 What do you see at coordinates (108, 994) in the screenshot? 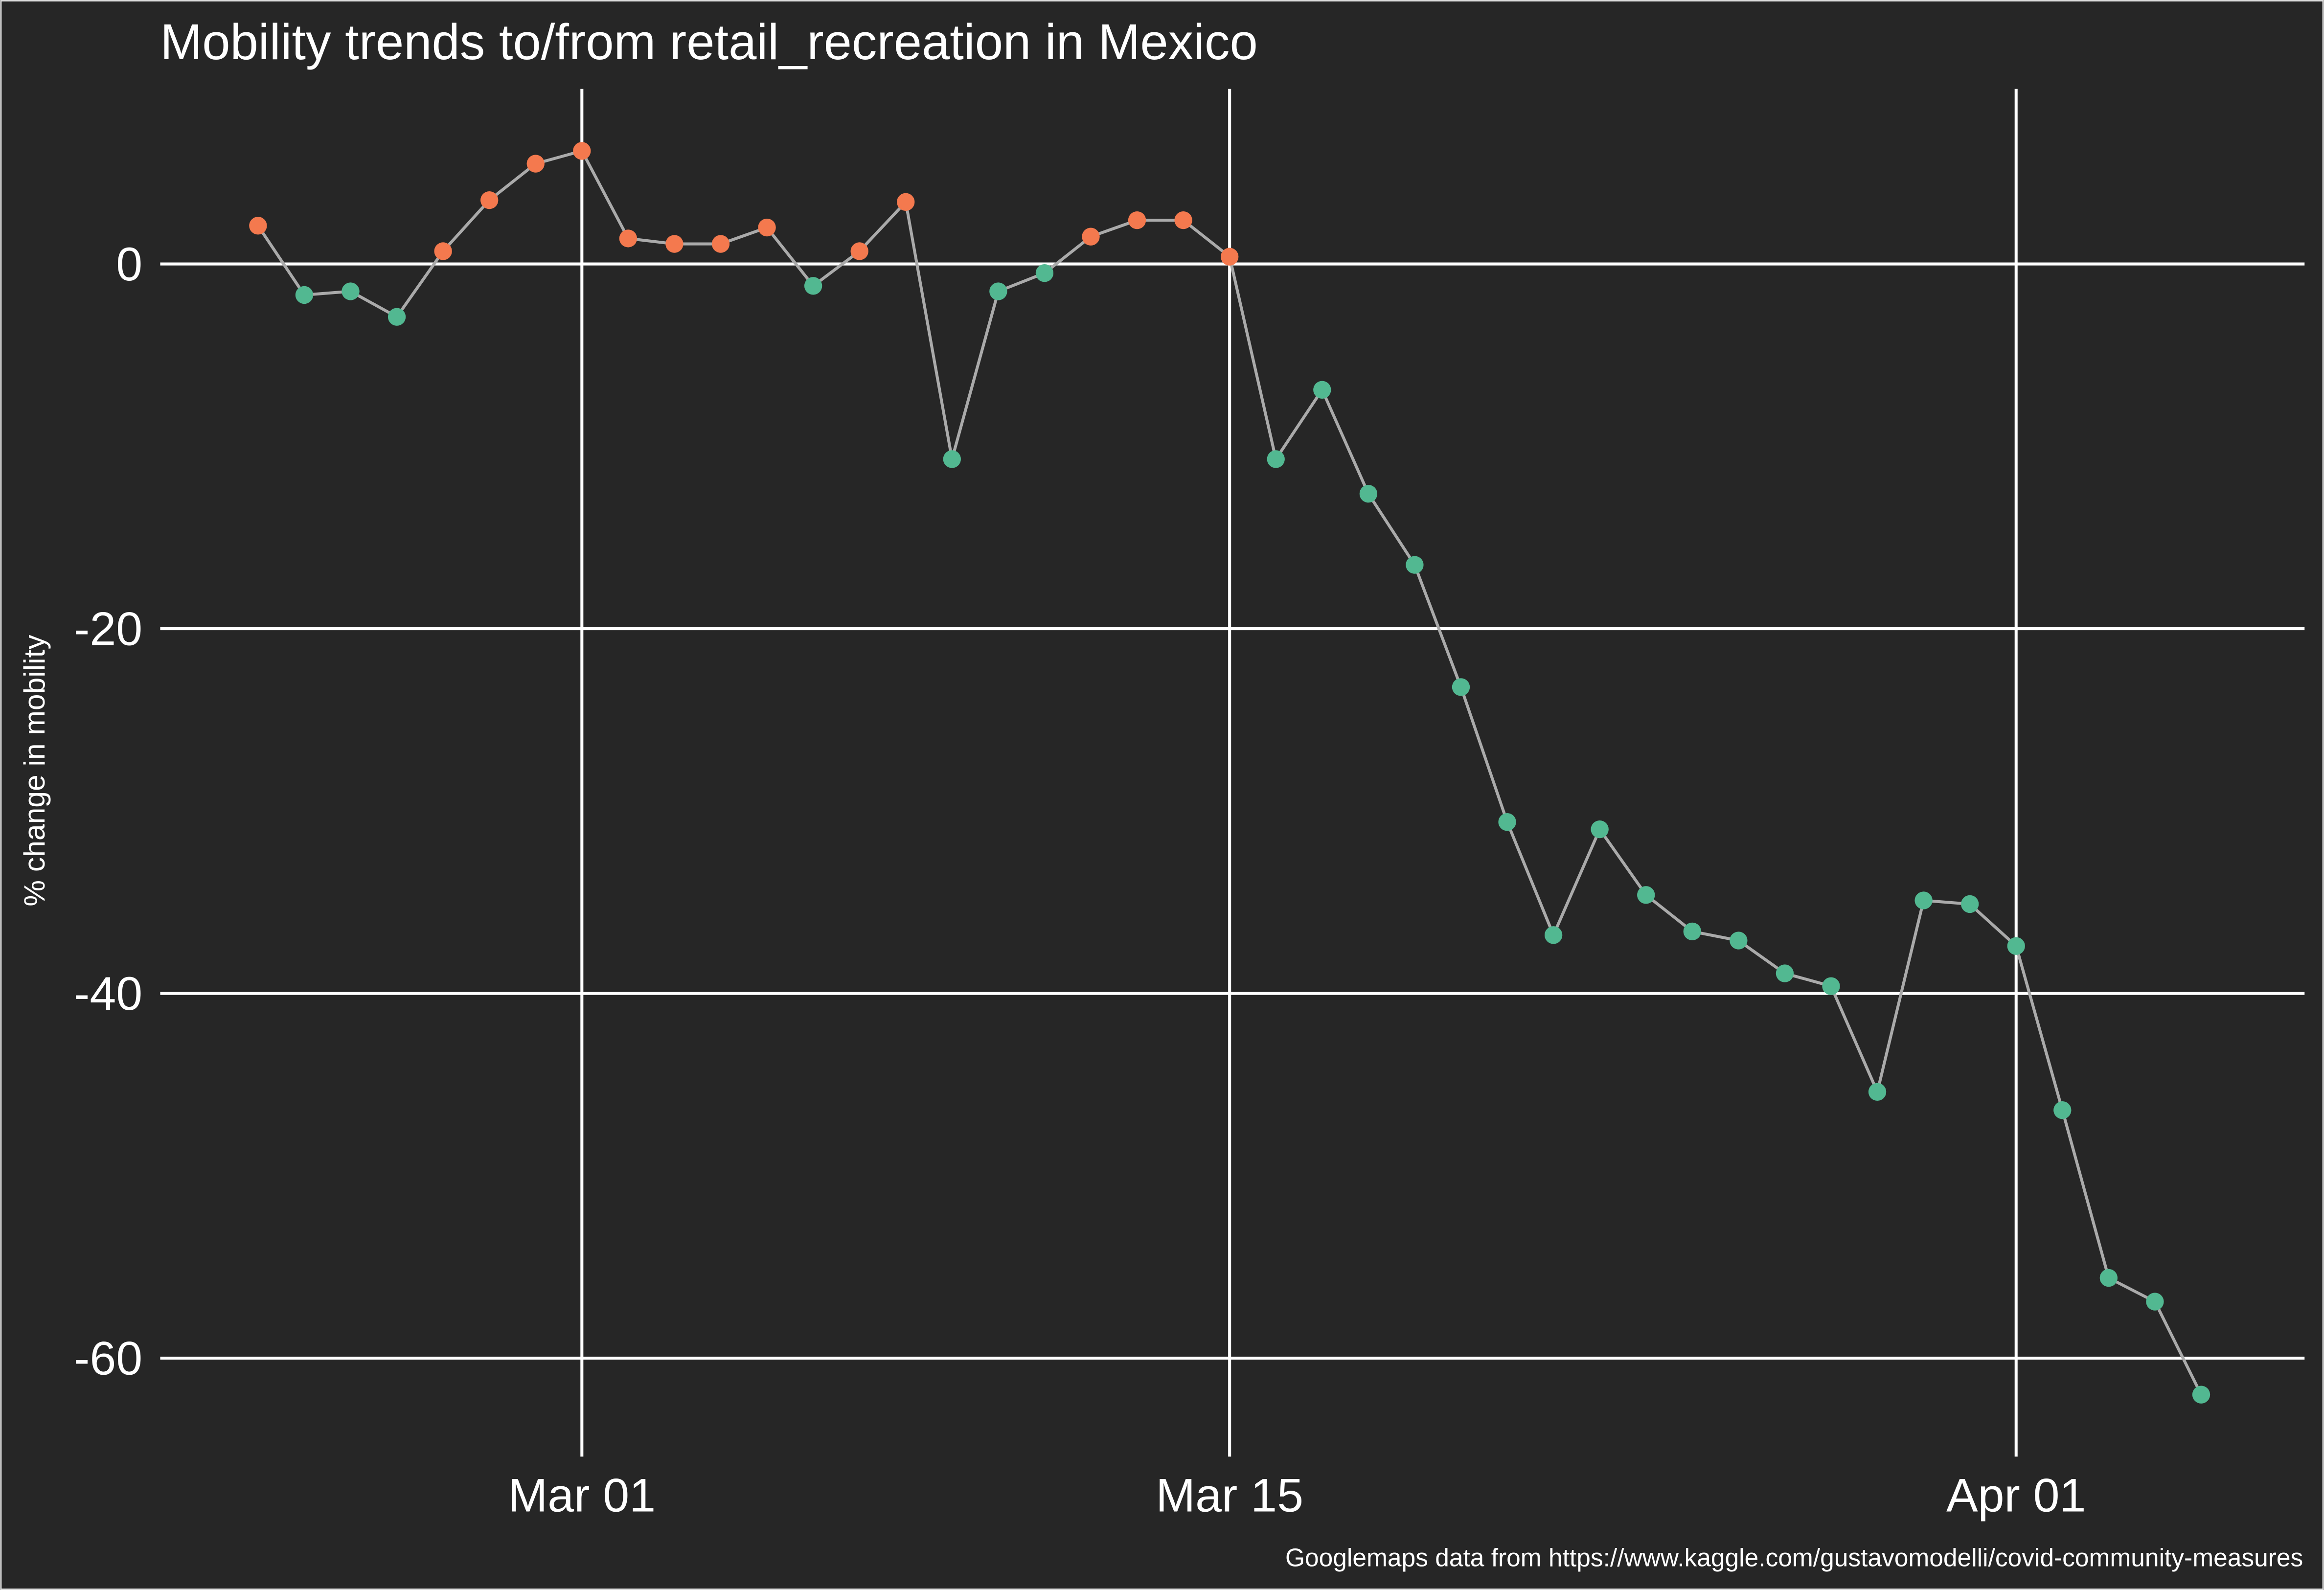
I see `y-tick-label: -40` at bounding box center [108, 994].